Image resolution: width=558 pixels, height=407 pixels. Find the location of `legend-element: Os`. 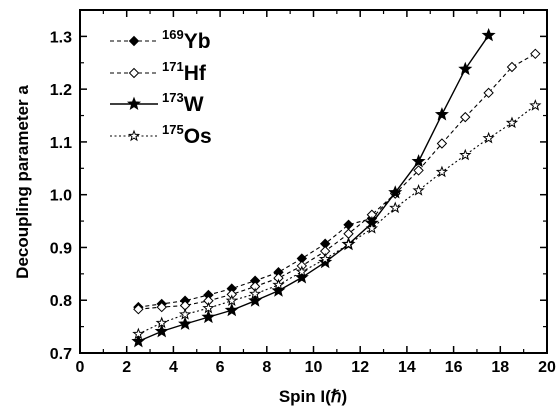

legend-element: Os is located at coordinates (198, 136).